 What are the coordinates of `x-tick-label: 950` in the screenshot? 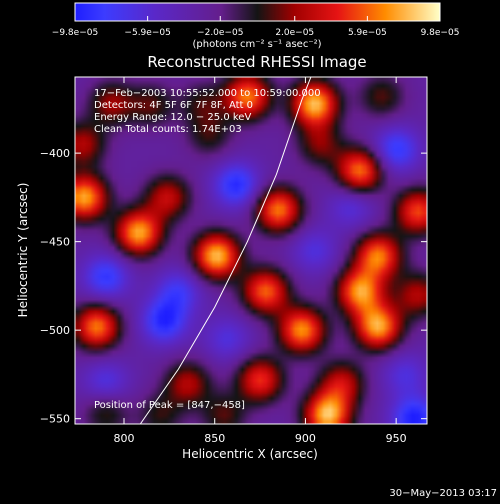 It's located at (396, 438).